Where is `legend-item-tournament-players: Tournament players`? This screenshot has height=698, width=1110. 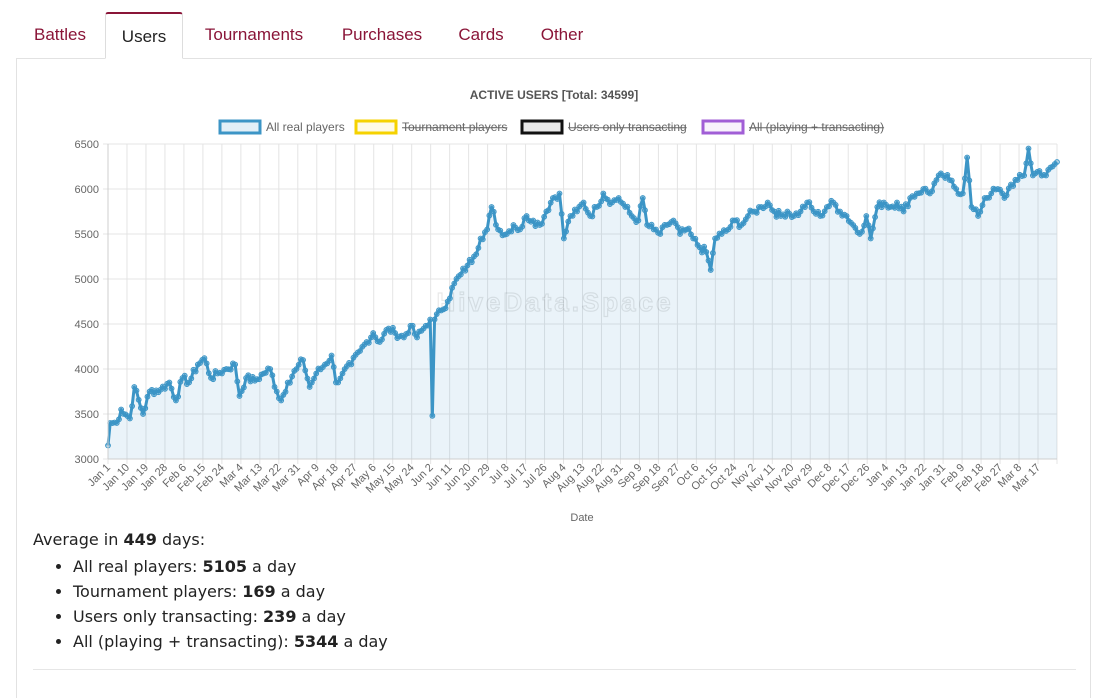
legend-item-tournament-players: Tournament players is located at coordinates (431, 127).